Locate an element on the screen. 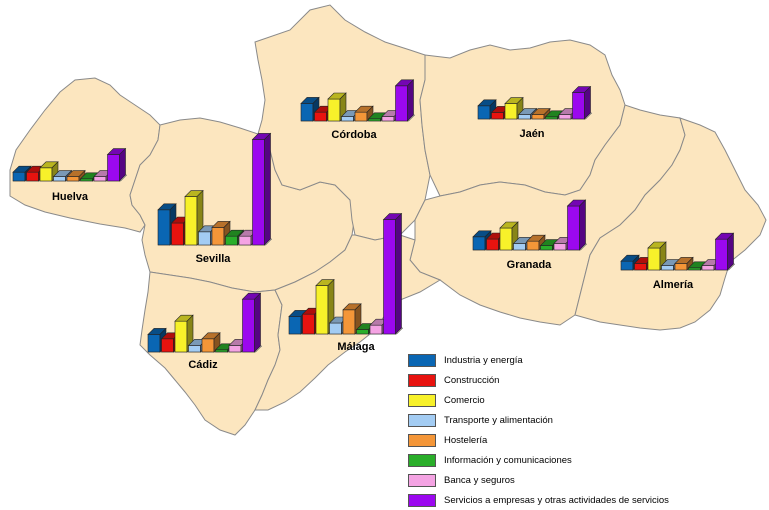 The height and width of the screenshot is (510, 769). legend-item-construccion: Construcción is located at coordinates (578, 380).